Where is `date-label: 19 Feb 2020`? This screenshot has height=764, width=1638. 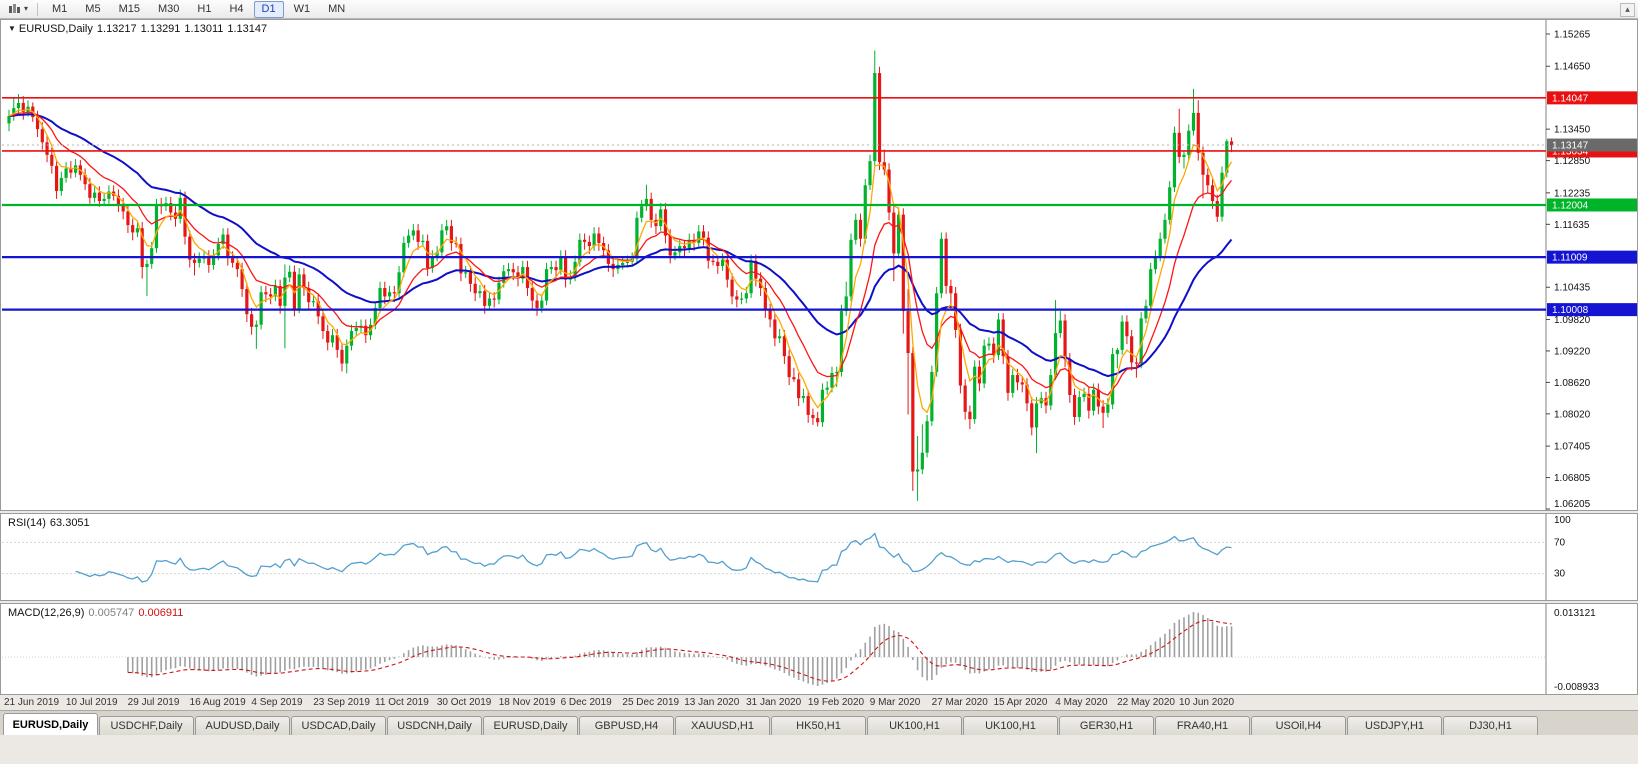 date-label: 19 Feb 2020 is located at coordinates (836, 702).